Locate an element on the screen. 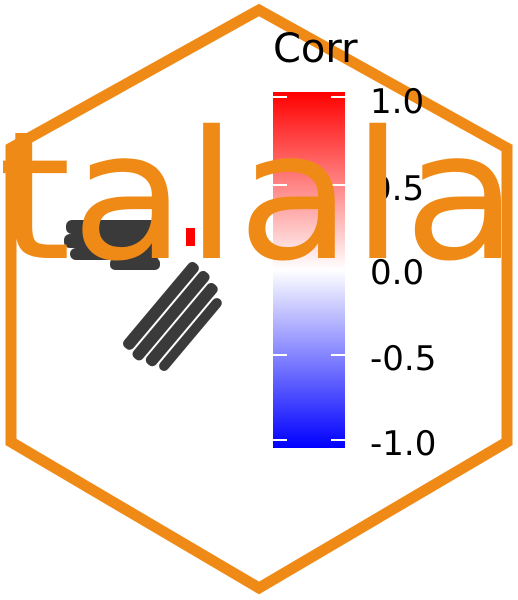  legend-tick-label: -1.0 is located at coordinates (403, 444).